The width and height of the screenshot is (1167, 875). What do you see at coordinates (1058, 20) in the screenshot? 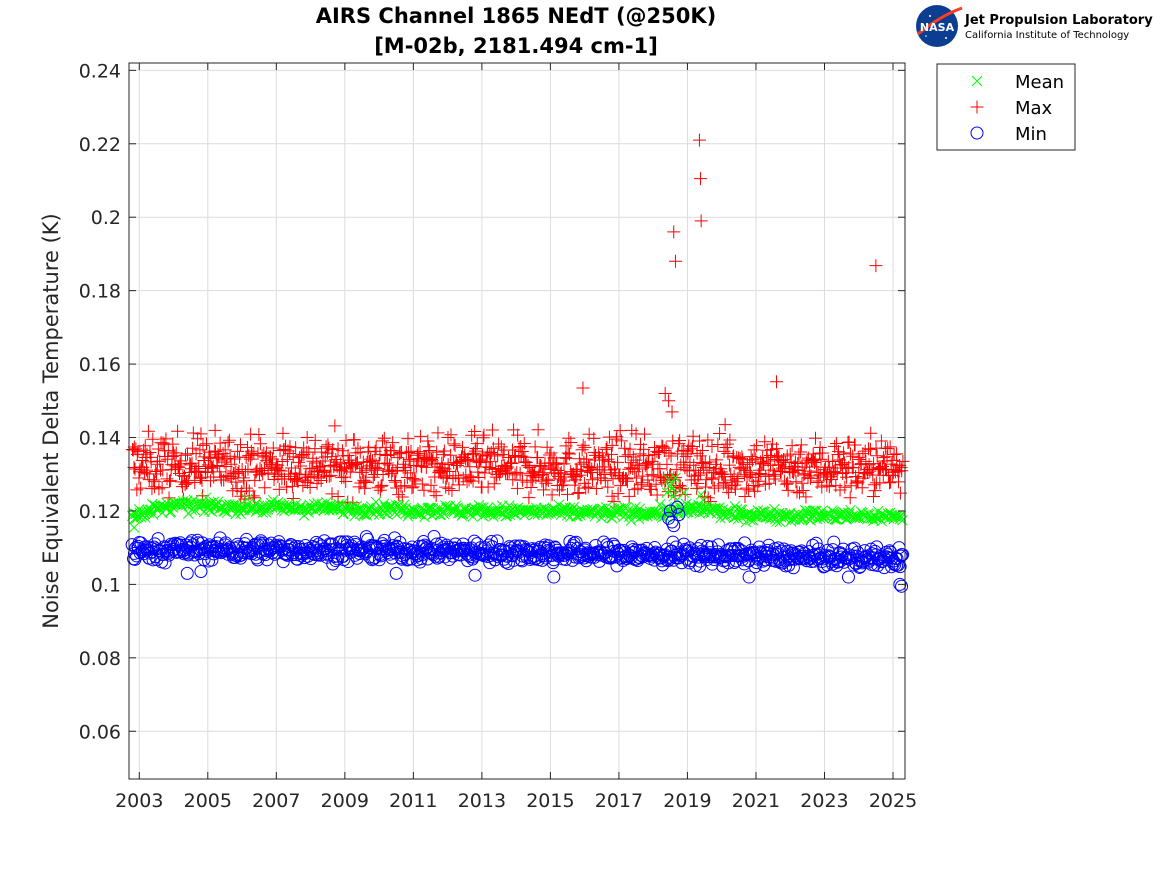
I see `jpl-name: Jet Propulsion Laboratory` at bounding box center [1058, 20].